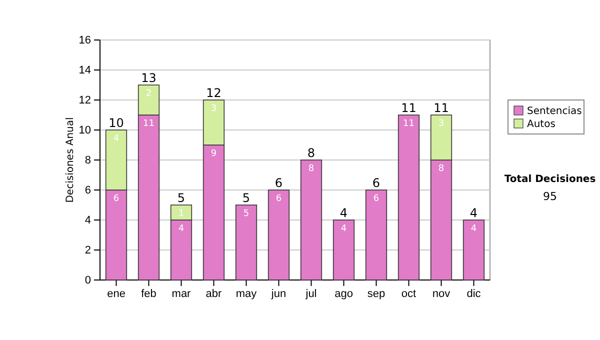 This screenshot has width=600, height=340. I want to click on y-tick-label: 16, so click(84, 40).